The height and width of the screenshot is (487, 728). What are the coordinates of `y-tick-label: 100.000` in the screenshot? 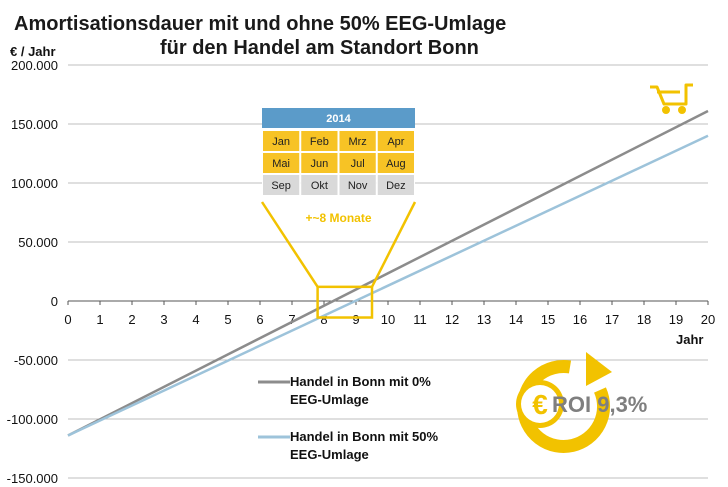 It's located at (34, 183).